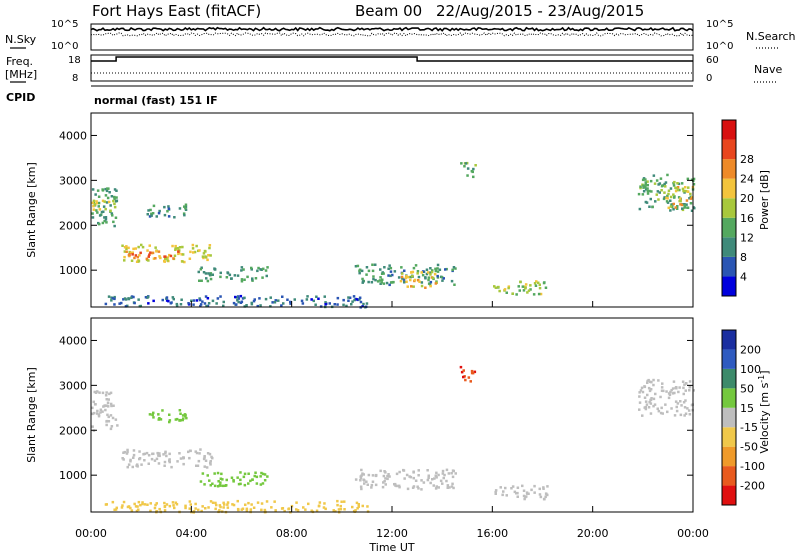  I want to click on power-y-axis-label: Slant Range [km], so click(31, 210).